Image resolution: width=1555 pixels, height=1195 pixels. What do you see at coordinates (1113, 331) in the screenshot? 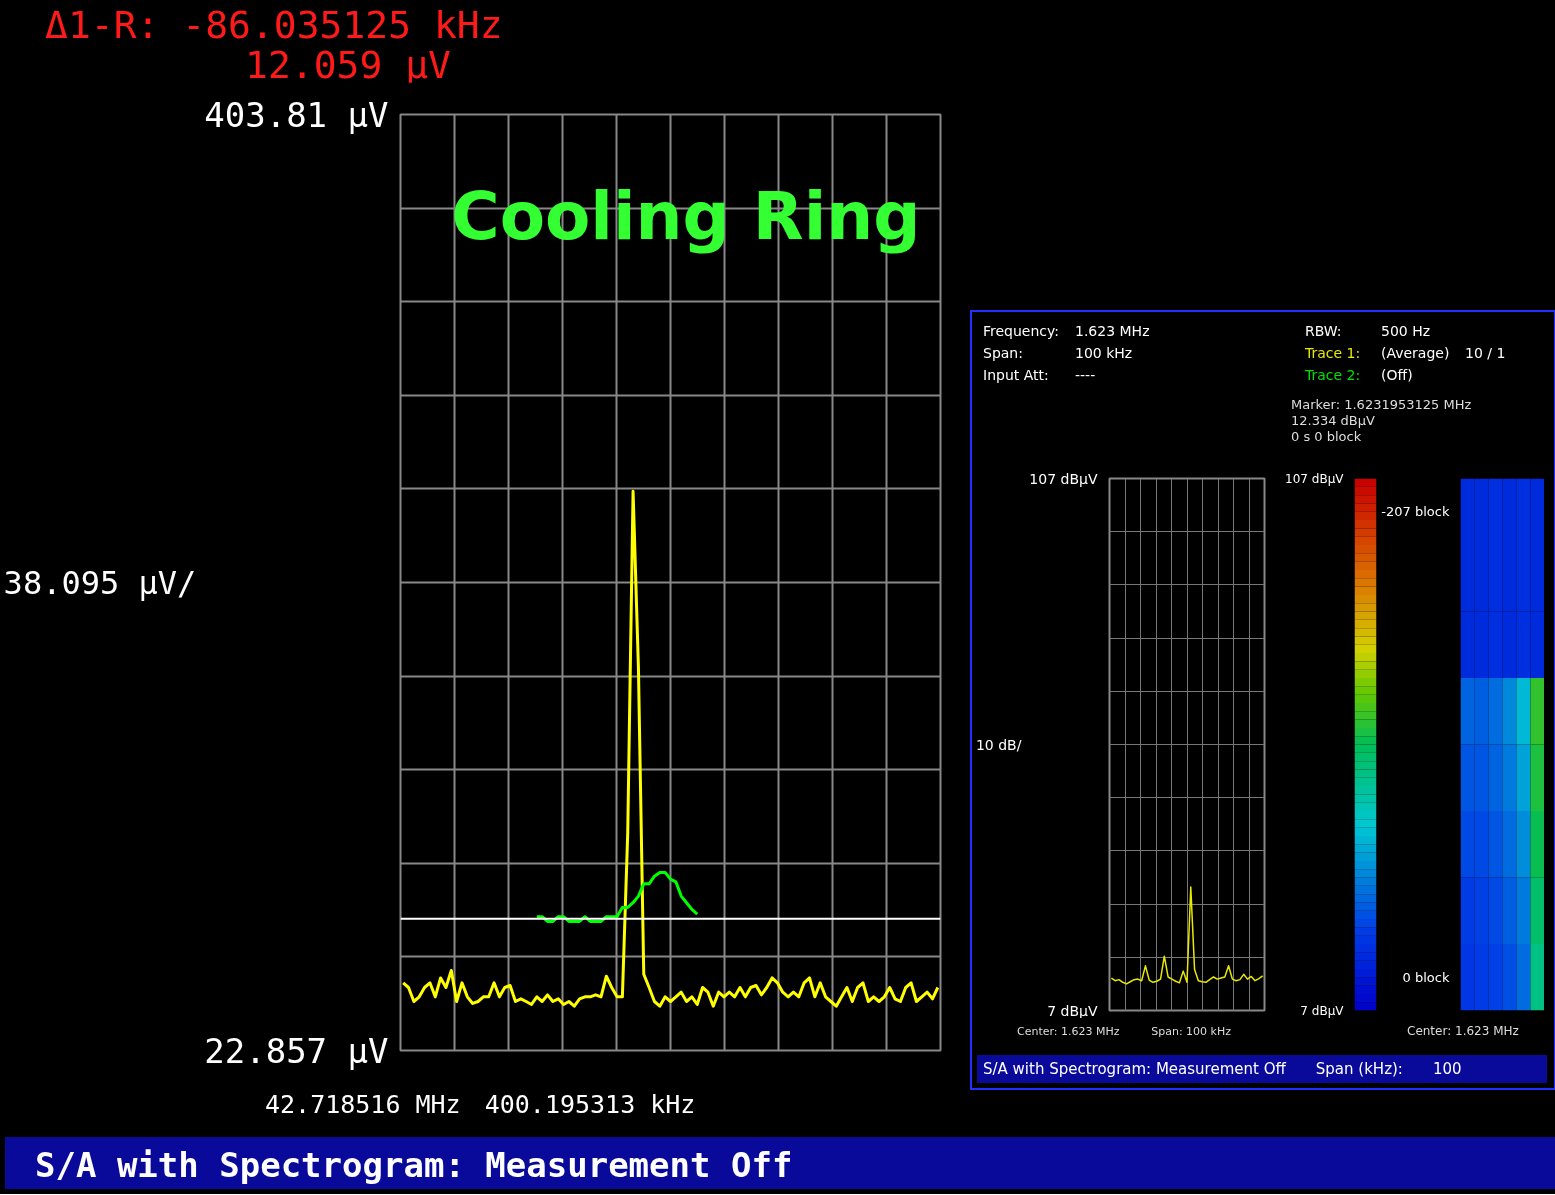
I see `text: 1.623 MHz` at bounding box center [1113, 331].